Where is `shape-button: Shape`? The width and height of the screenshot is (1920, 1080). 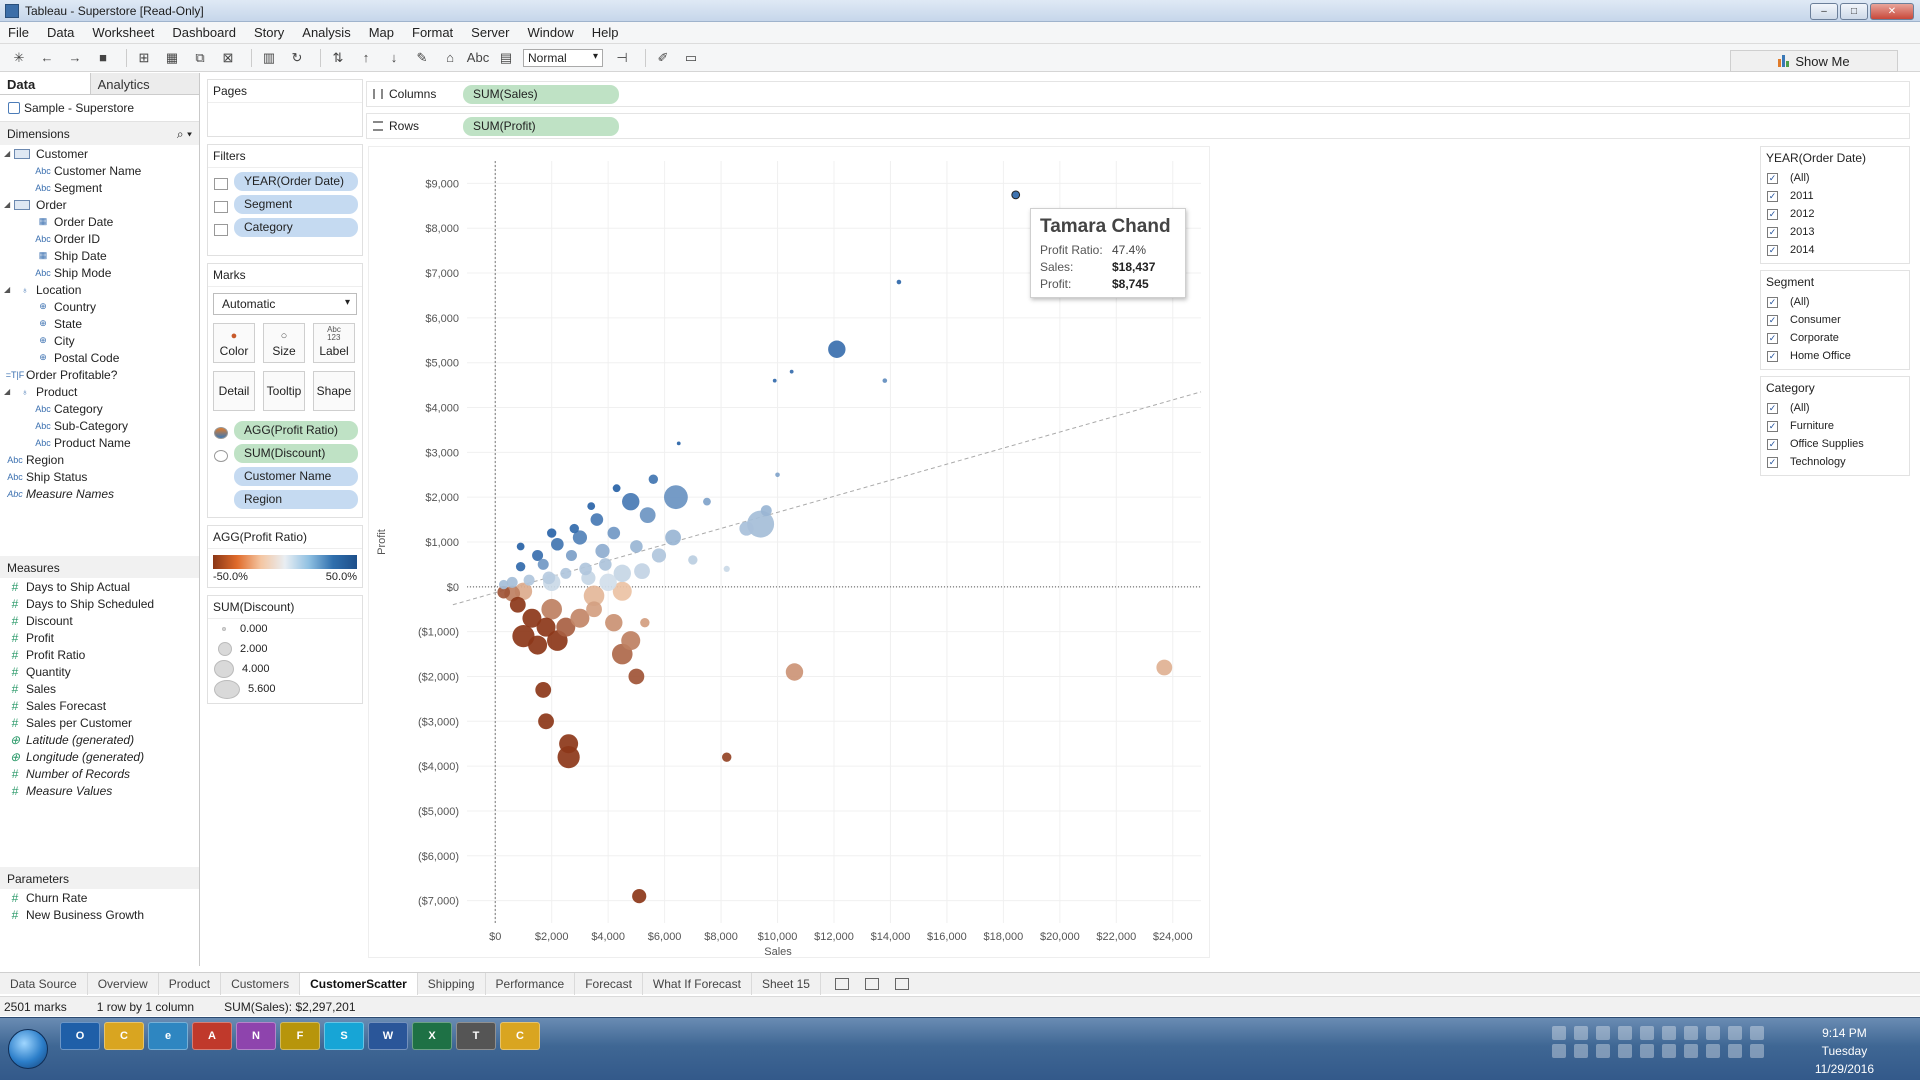 shape-button: Shape is located at coordinates (334, 391).